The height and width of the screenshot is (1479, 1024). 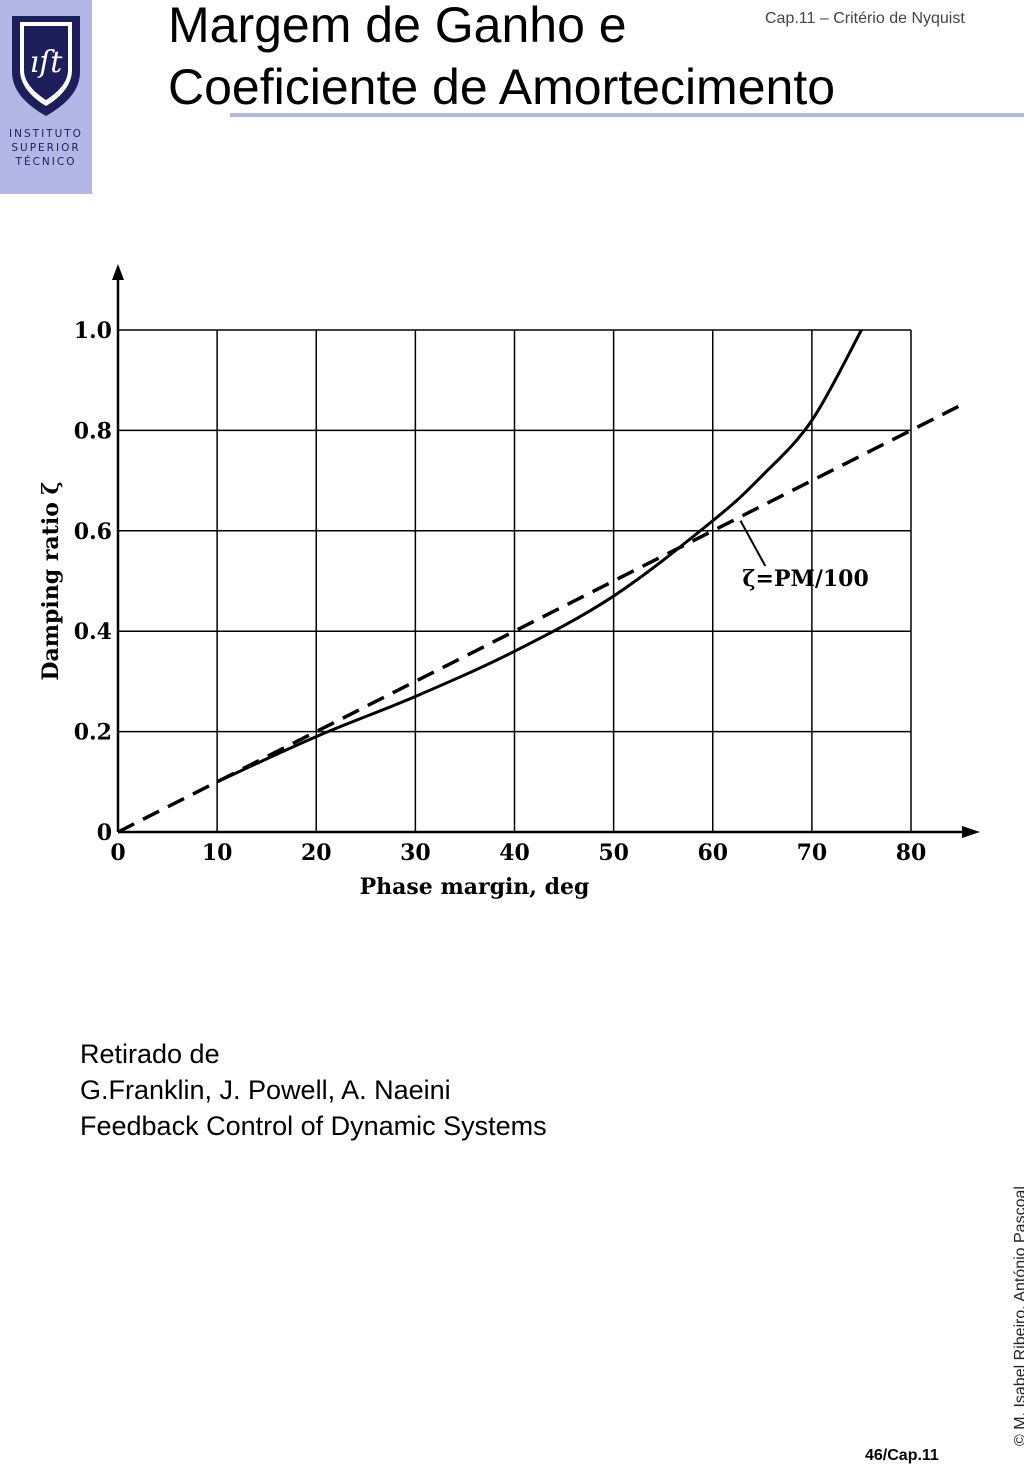 I want to click on x-tick-label: 70, so click(x=812, y=853).